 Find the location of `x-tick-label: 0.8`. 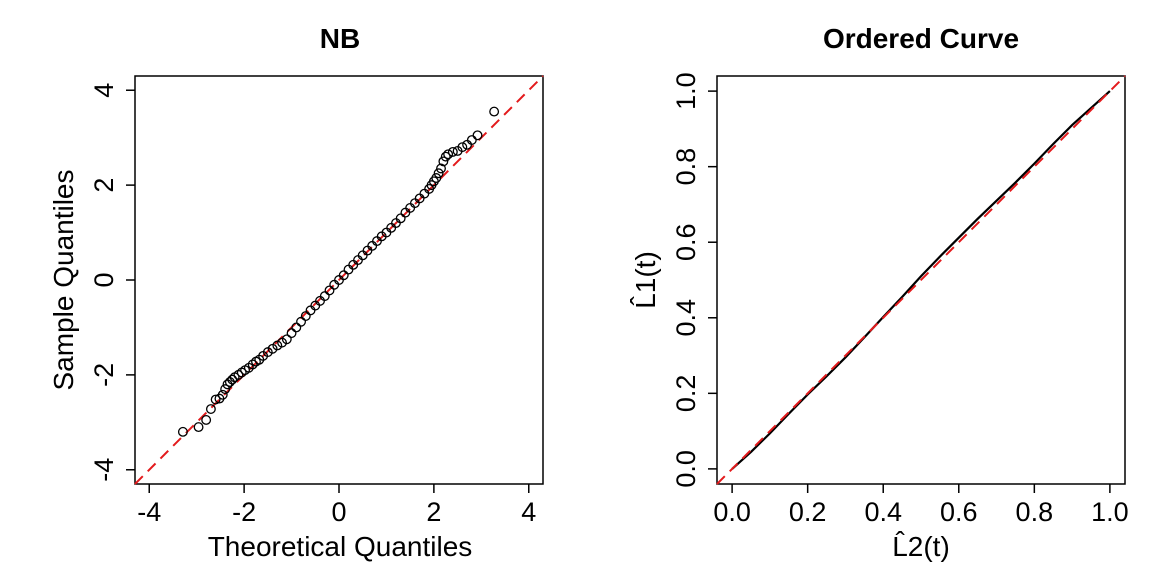

x-tick-label: 0.8 is located at coordinates (1035, 512).